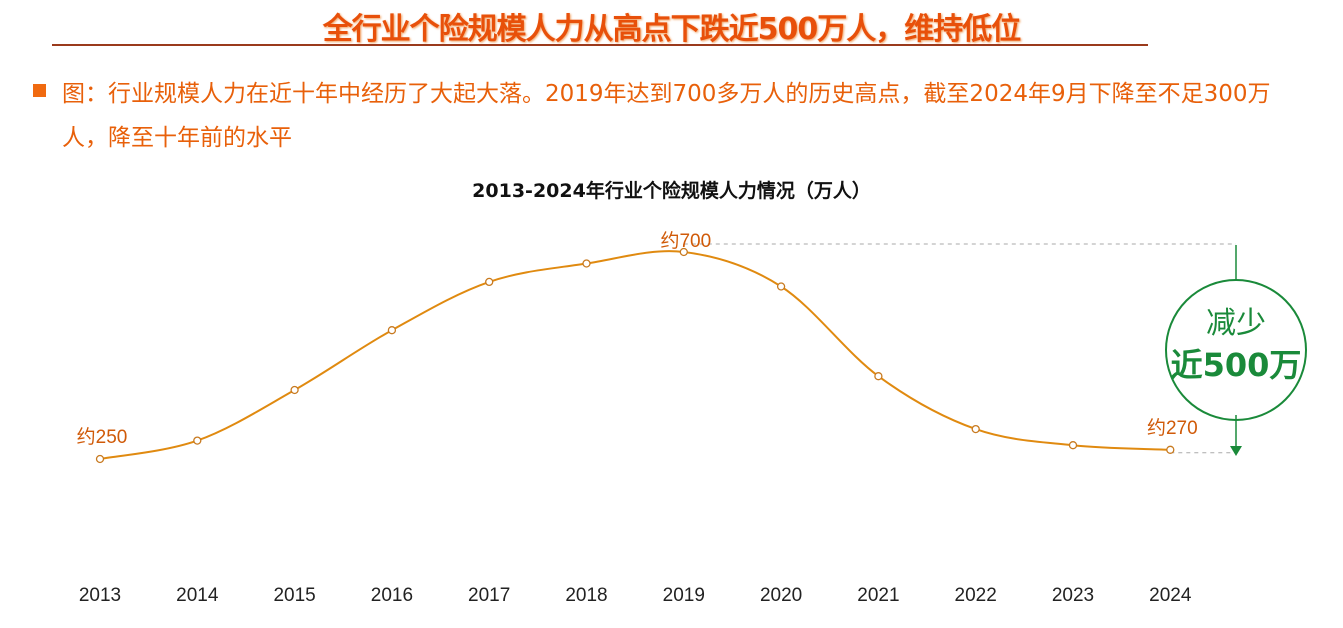 The image size is (1343, 628). I want to click on callout-text-line2: 近500万, so click(1236, 365).